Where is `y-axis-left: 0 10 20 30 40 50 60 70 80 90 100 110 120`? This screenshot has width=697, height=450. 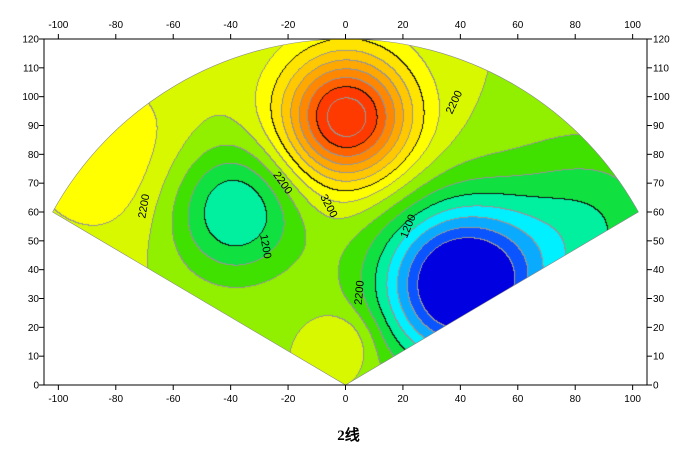 y-axis-left: 0 10 20 30 40 50 60 70 80 90 100 110 120 is located at coordinates (33, 213).